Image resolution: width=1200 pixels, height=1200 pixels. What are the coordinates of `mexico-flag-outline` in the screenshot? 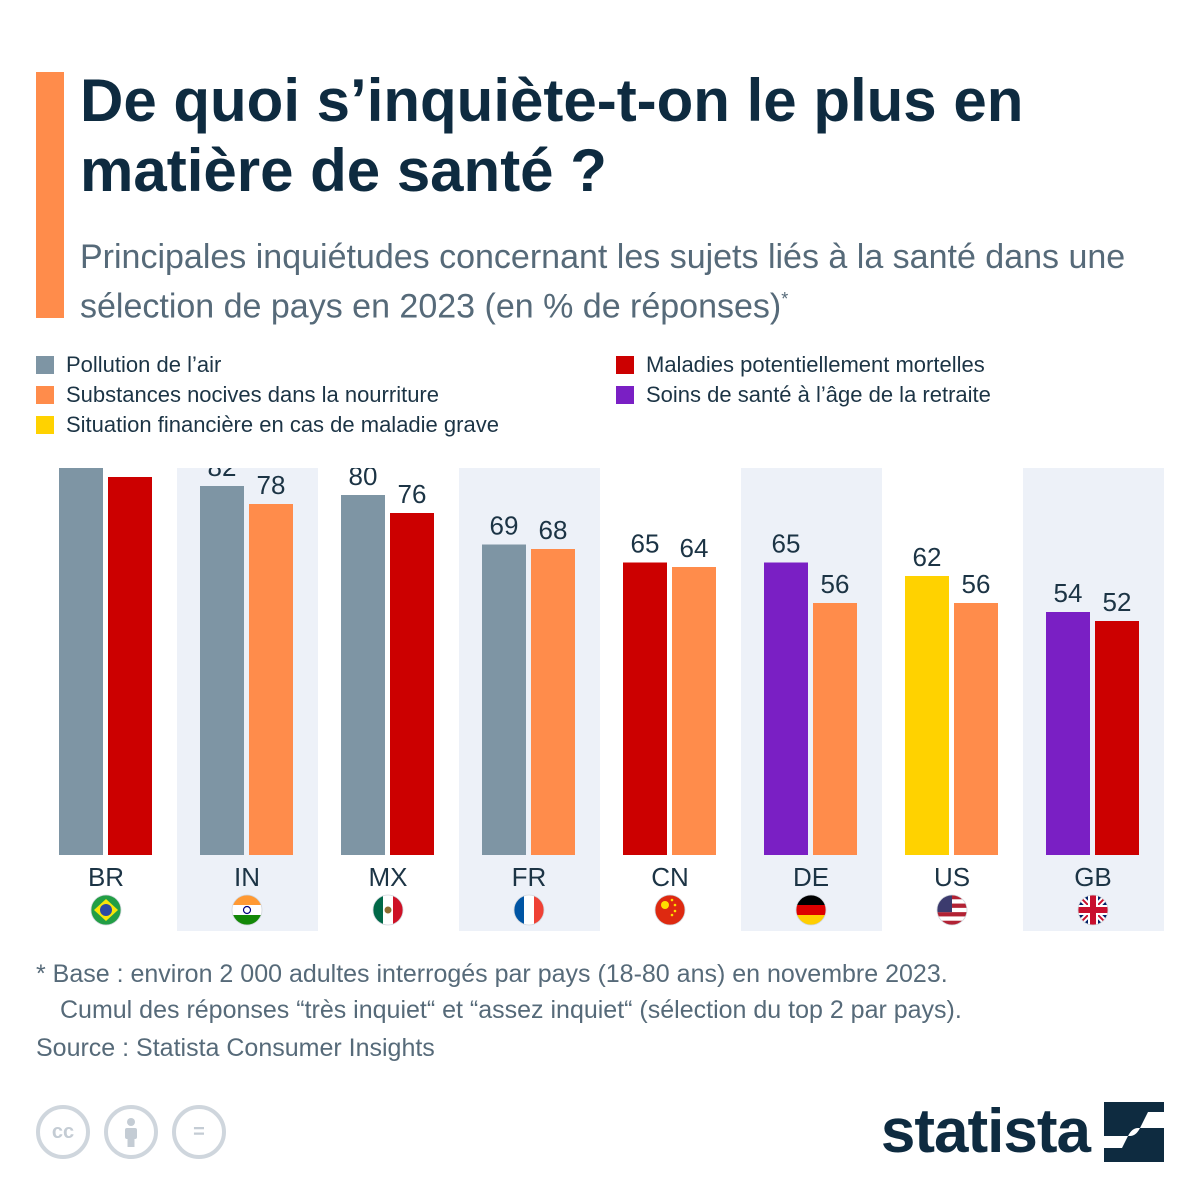 It's located at (388, 910).